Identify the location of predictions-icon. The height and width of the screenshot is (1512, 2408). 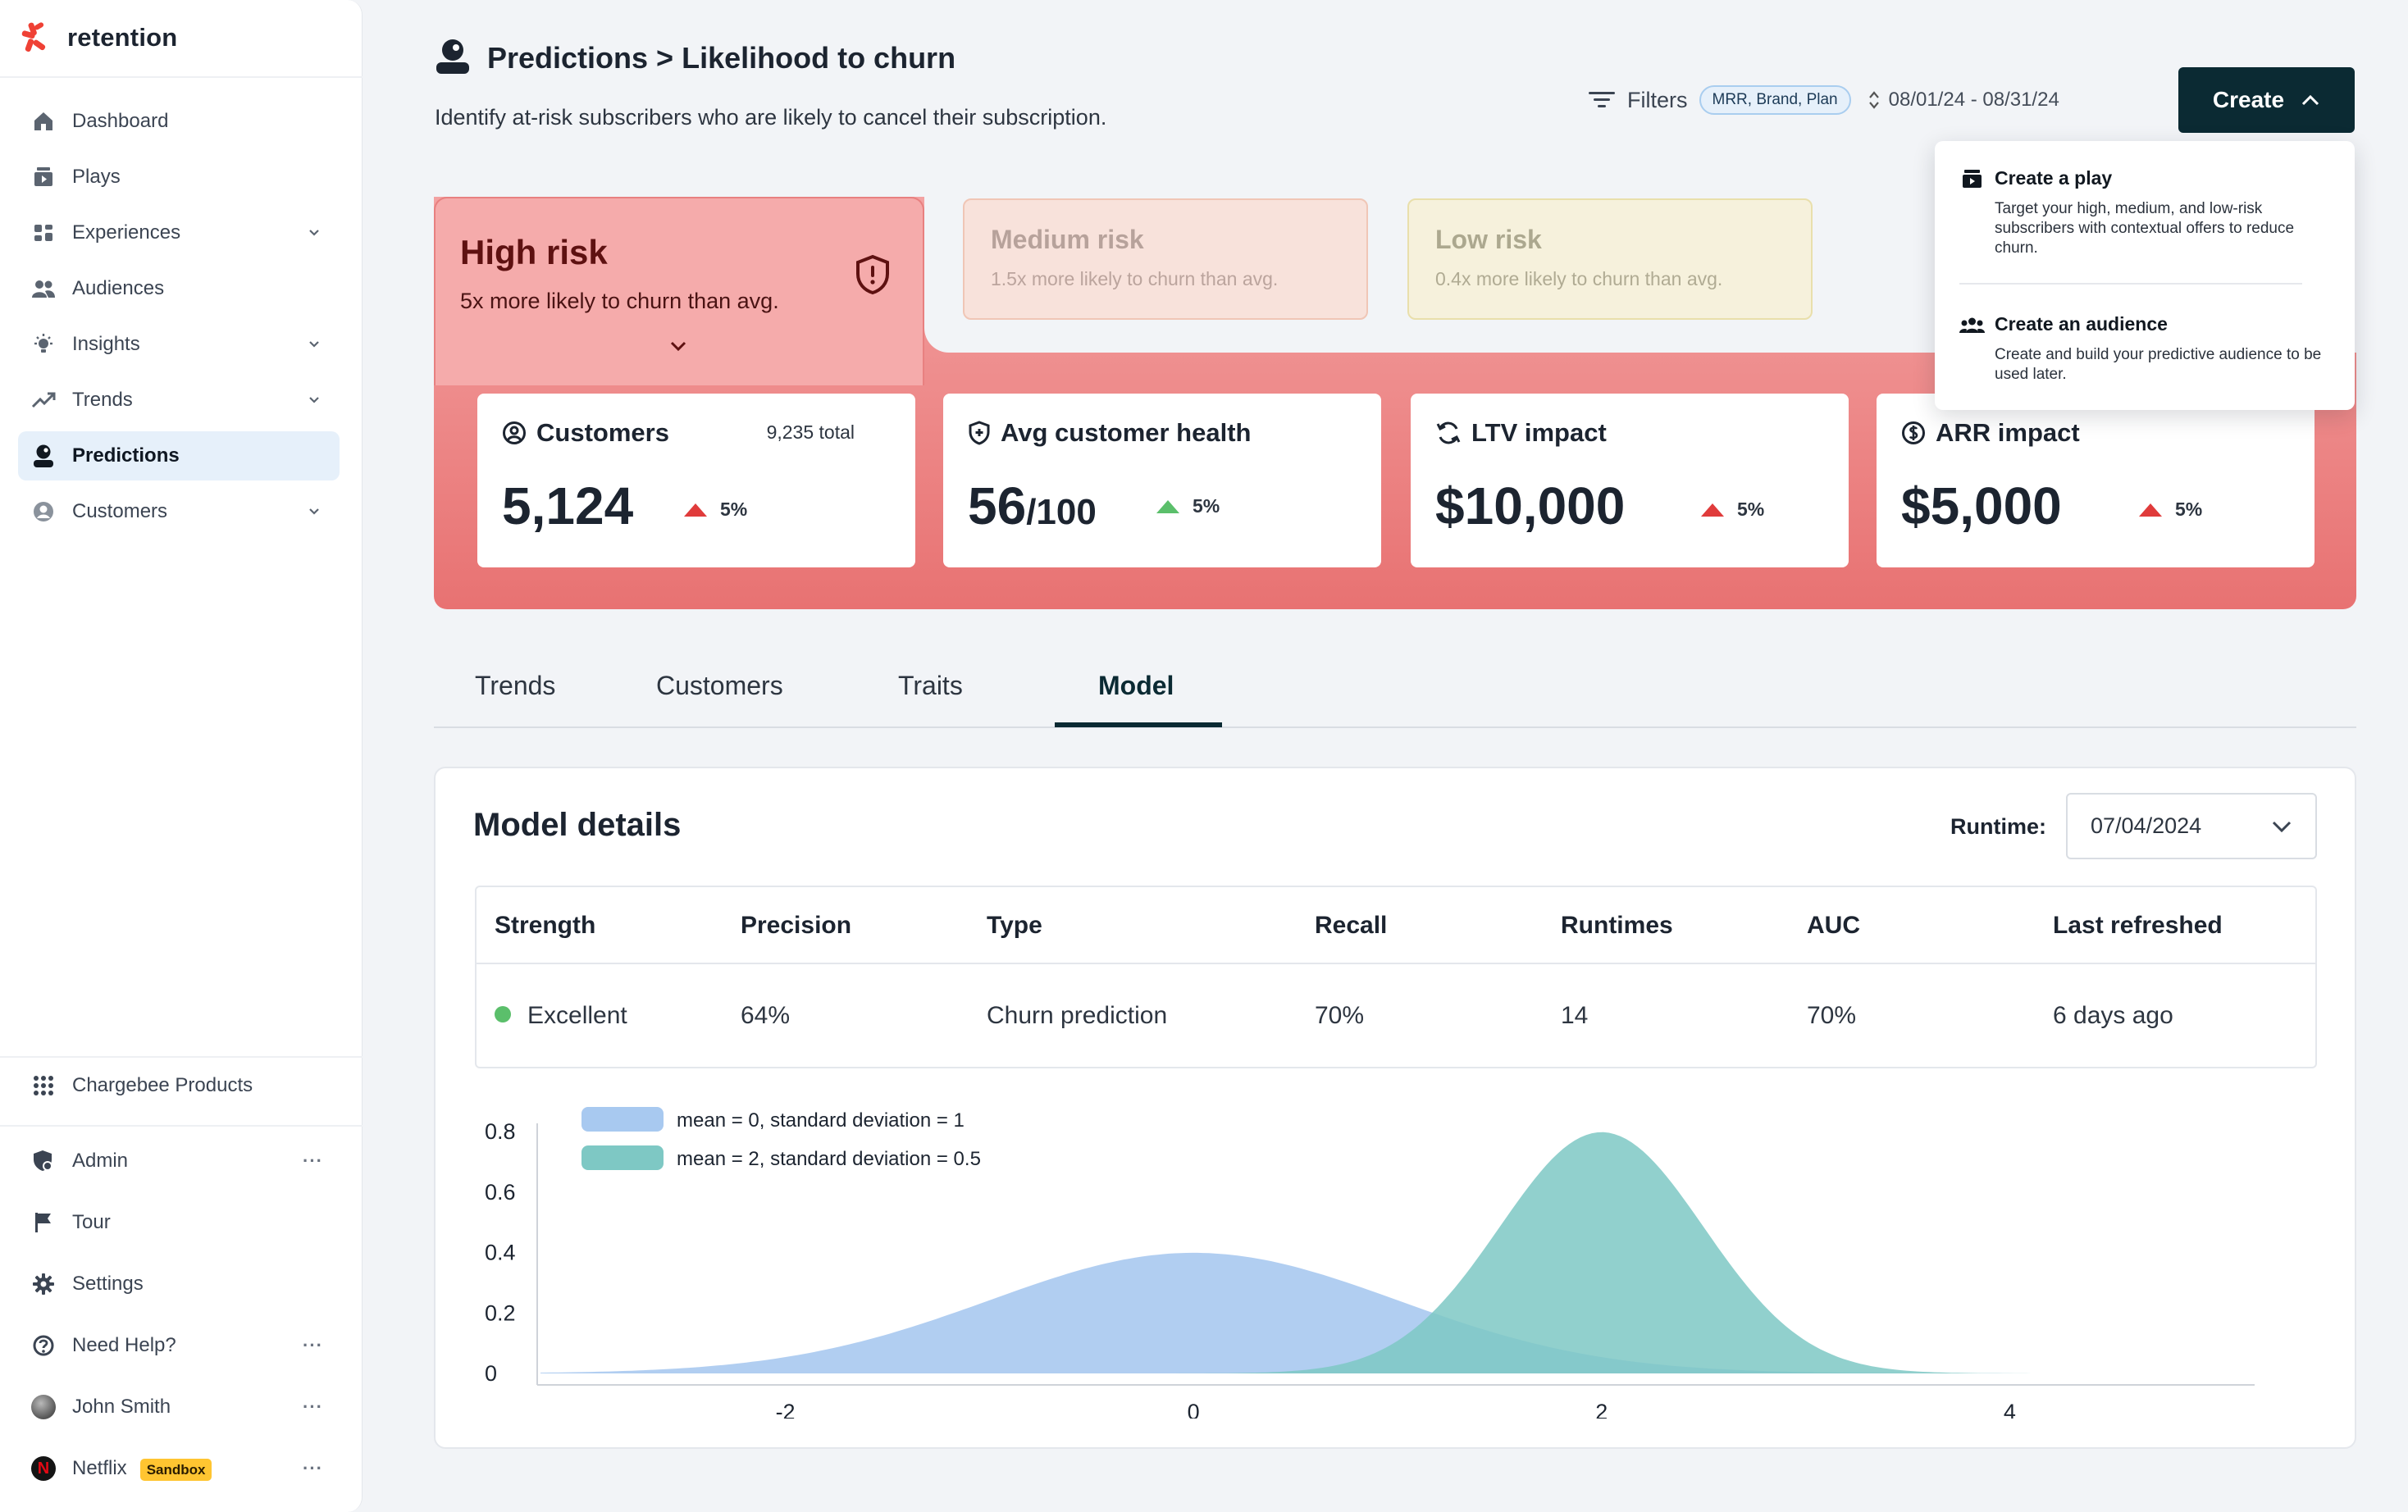
(44, 456).